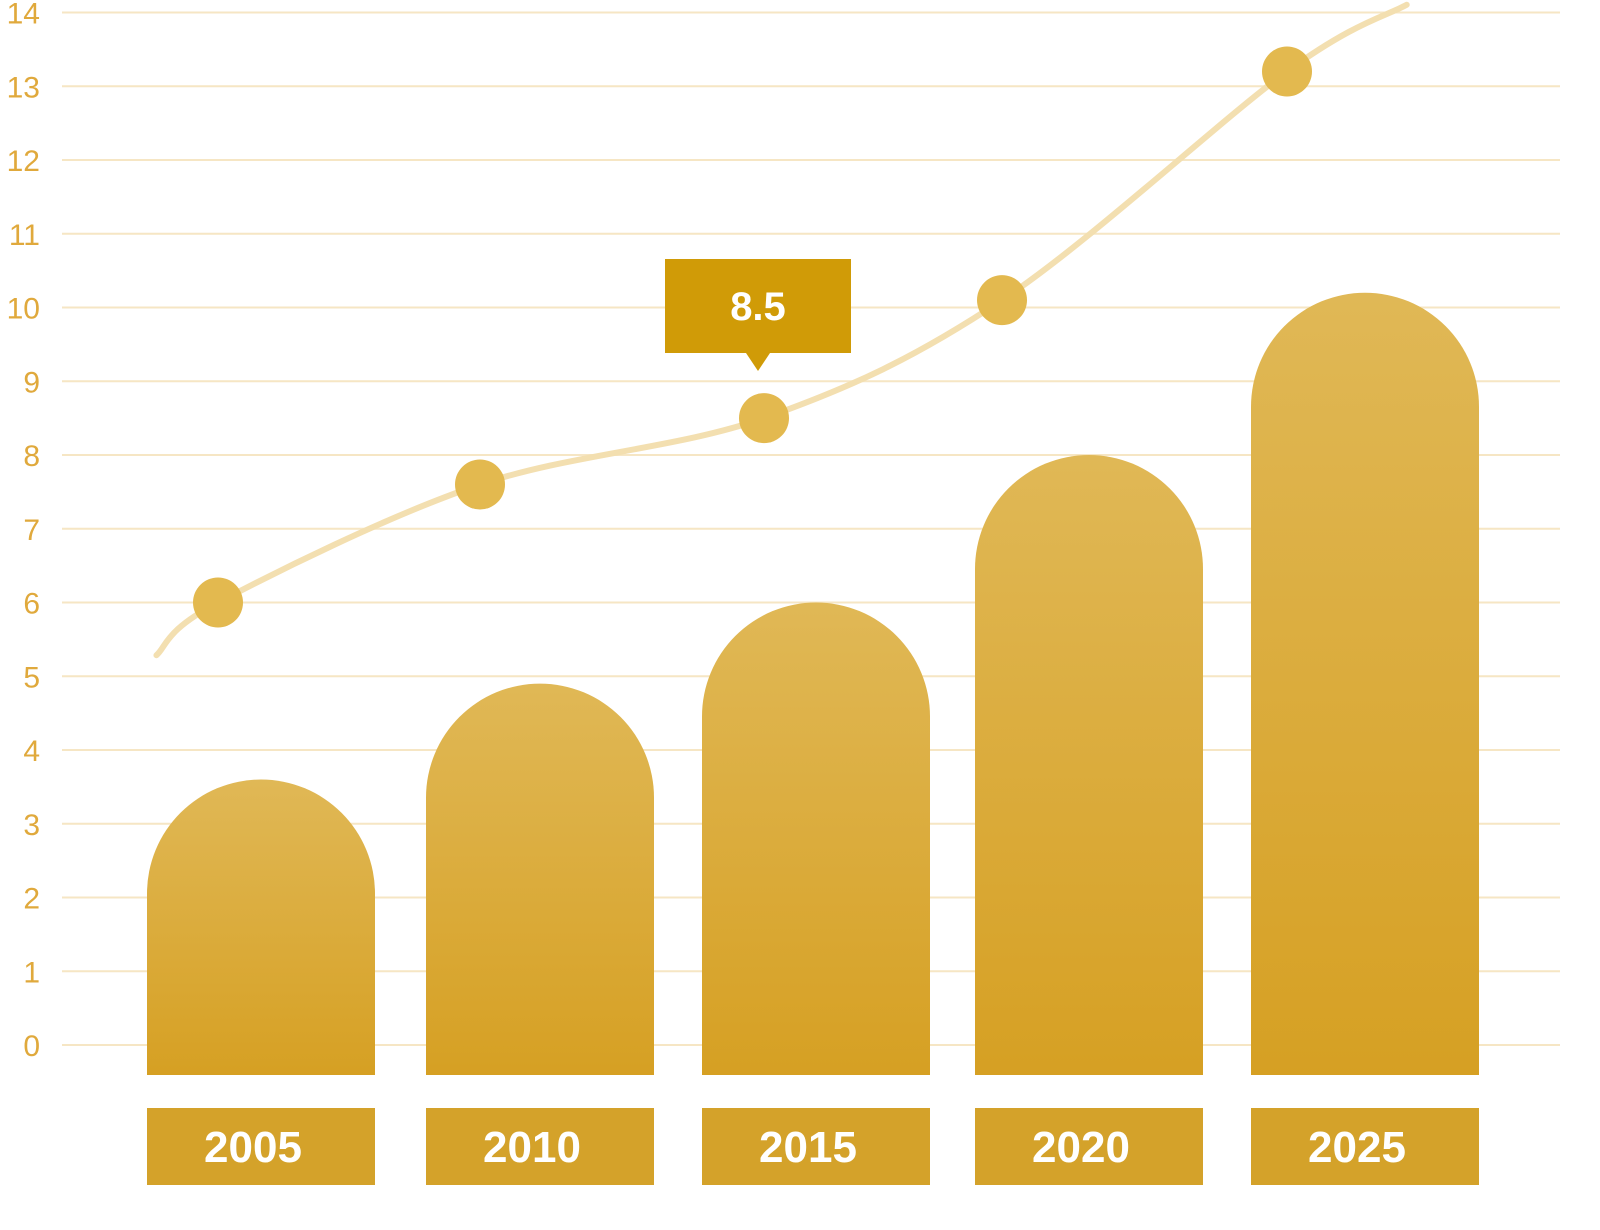 The image size is (1600, 1230). I want to click on bar-2025, so click(1365, 683).